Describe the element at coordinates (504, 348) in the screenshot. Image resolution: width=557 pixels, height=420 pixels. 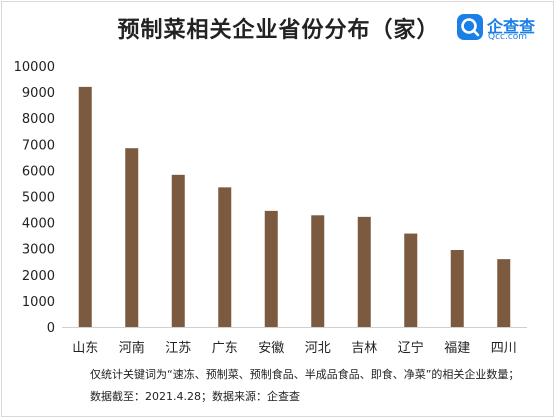
I see `x-tick-label: 四川` at that location.